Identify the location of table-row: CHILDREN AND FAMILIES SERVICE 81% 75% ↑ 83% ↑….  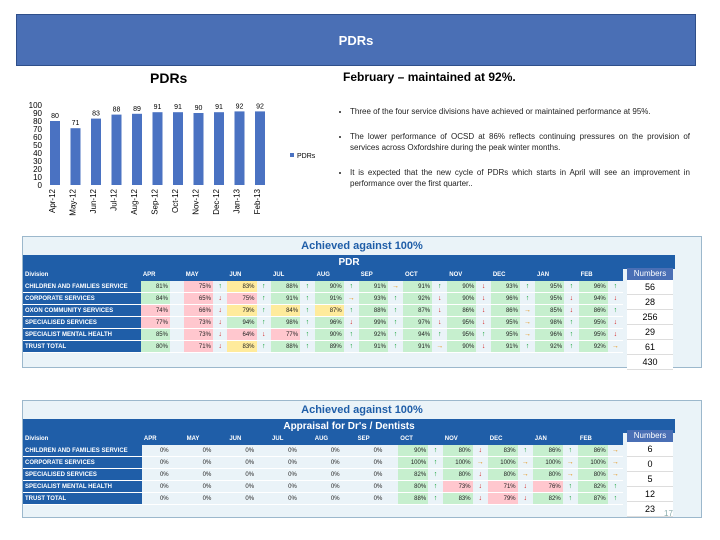
(323, 287).